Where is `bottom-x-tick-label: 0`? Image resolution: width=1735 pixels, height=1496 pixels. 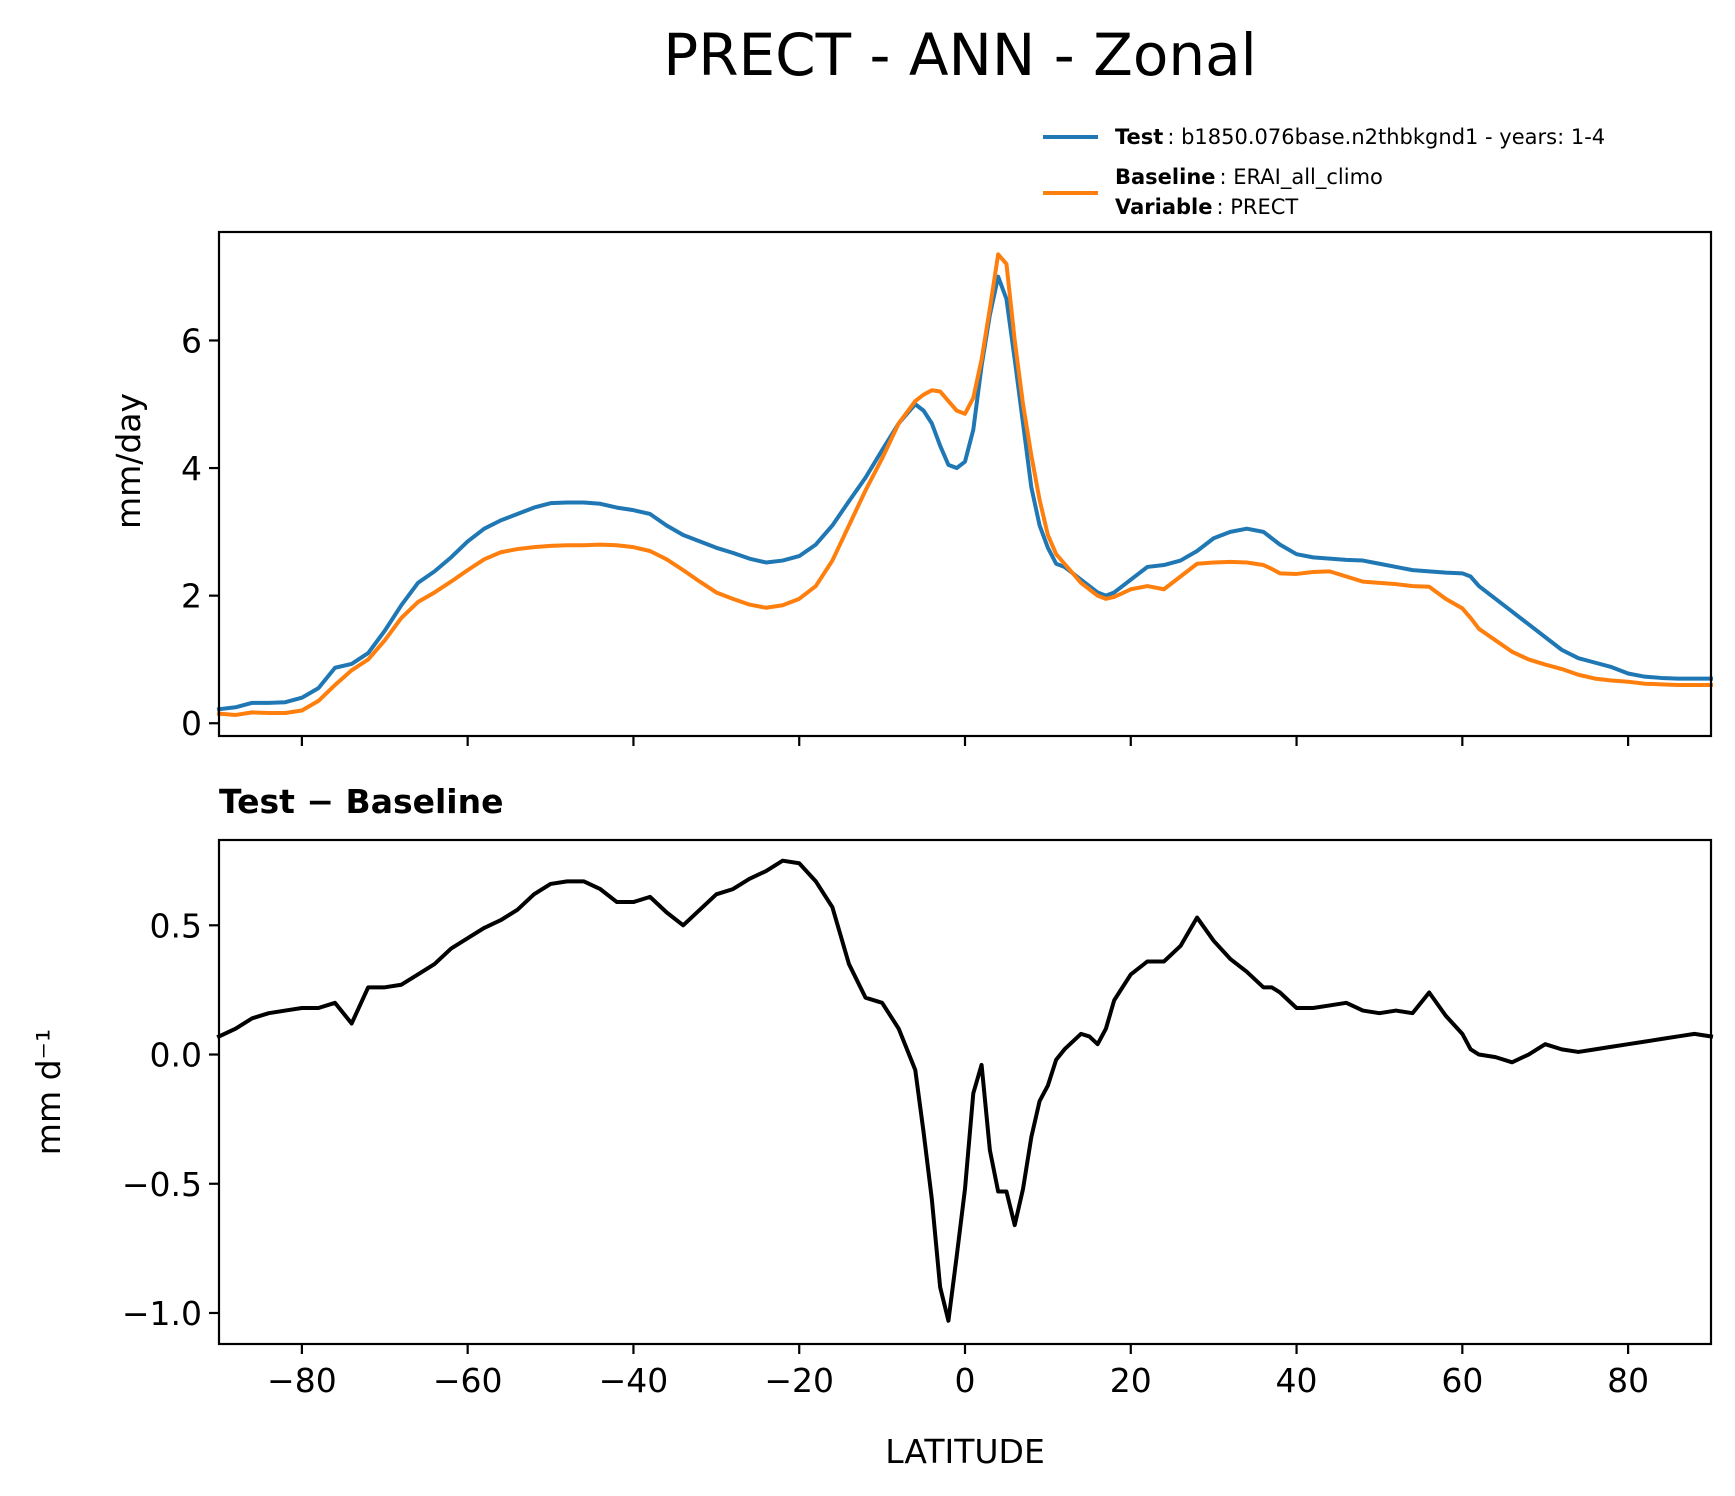
bottom-x-tick-label: 0 is located at coordinates (965, 1380).